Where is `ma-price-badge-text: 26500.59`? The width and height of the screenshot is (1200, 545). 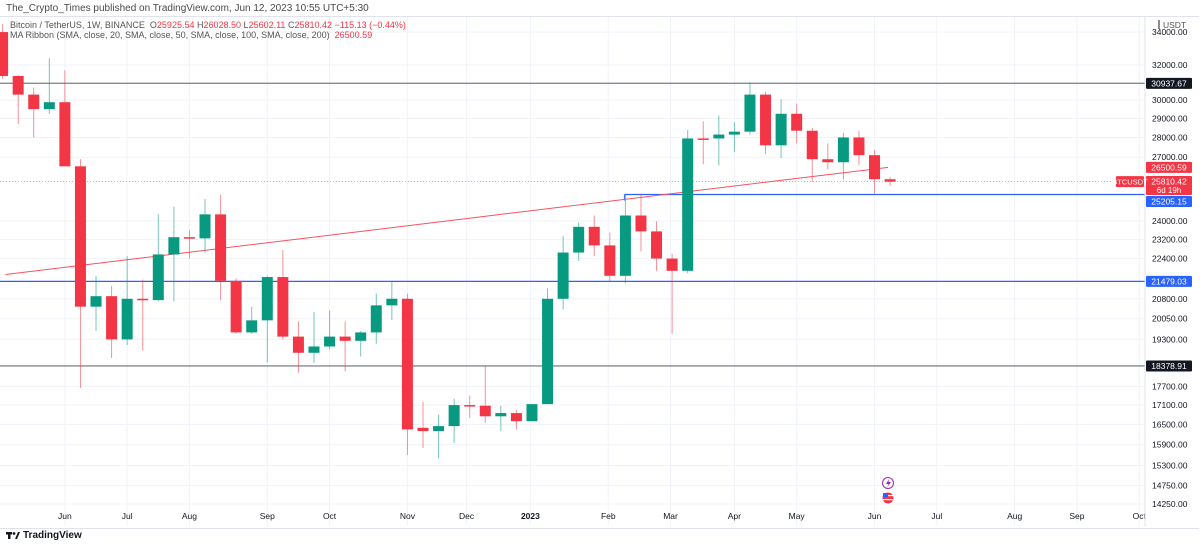
ma-price-badge-text: 26500.59 is located at coordinates (1169, 167).